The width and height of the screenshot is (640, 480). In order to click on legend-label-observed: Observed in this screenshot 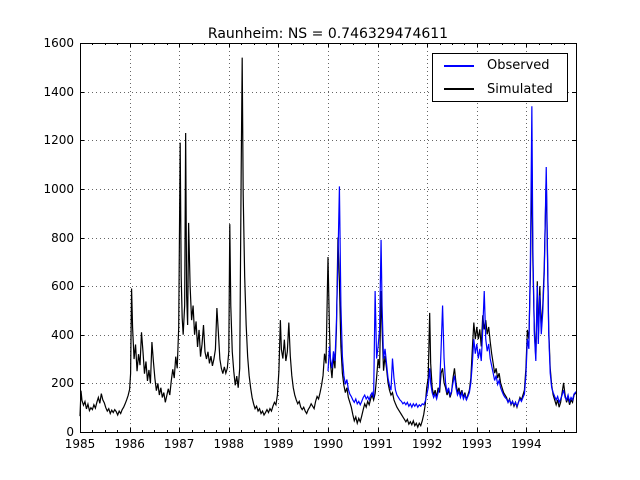, I will do `click(518, 66)`.